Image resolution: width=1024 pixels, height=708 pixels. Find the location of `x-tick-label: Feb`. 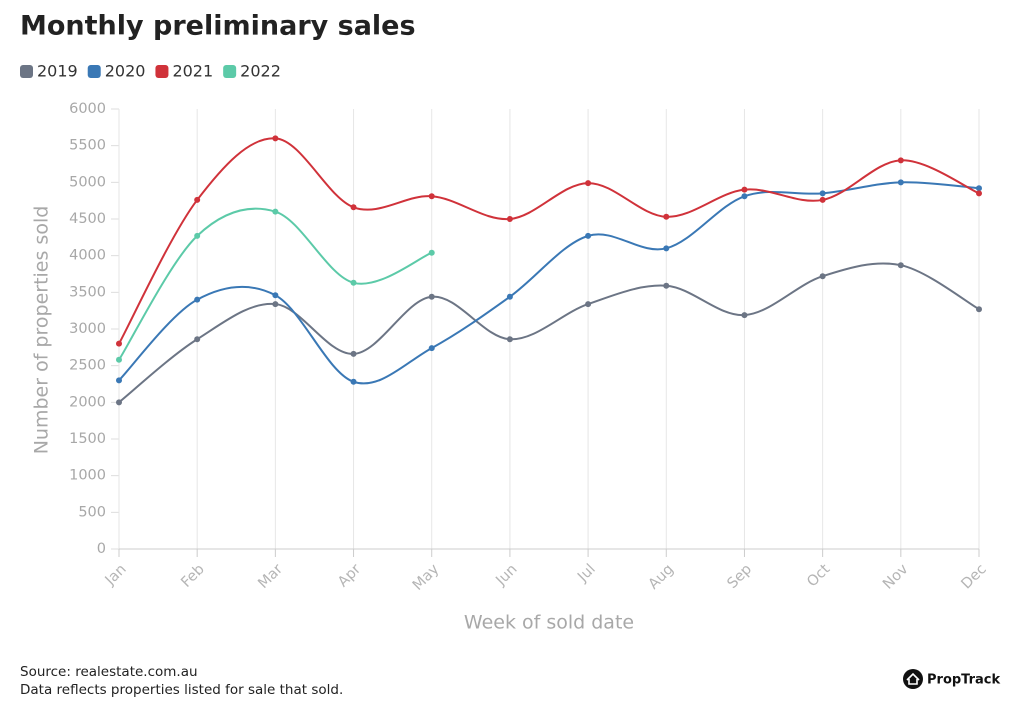

x-tick-label: Feb is located at coordinates (192, 575).